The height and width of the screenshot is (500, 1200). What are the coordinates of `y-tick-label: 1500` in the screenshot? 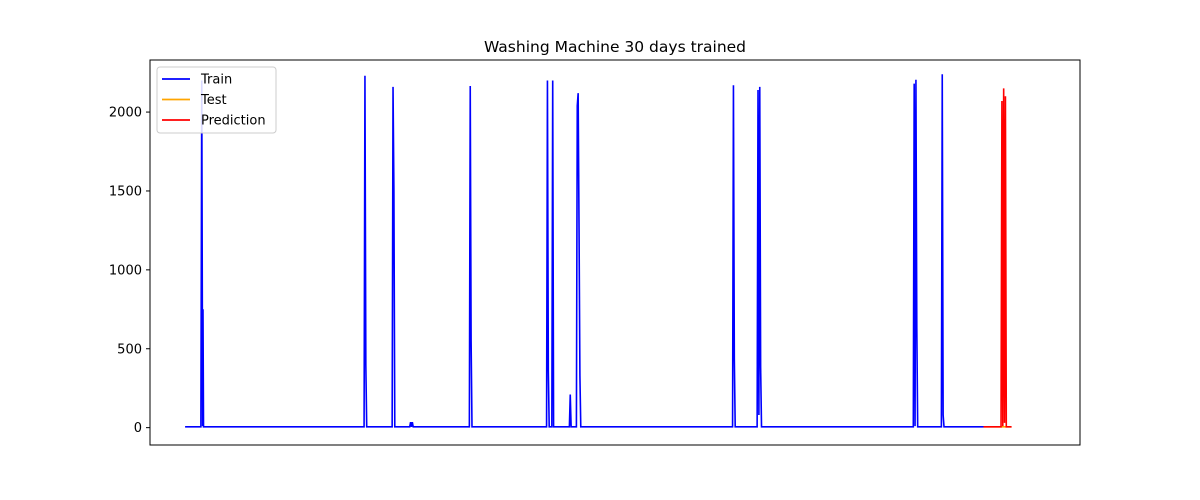 It's located at (125, 191).